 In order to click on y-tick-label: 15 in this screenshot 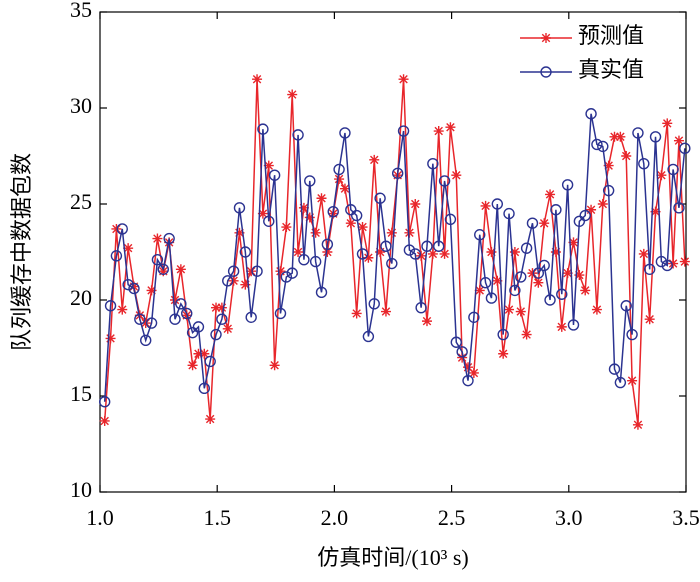, I will do `click(81, 393)`.